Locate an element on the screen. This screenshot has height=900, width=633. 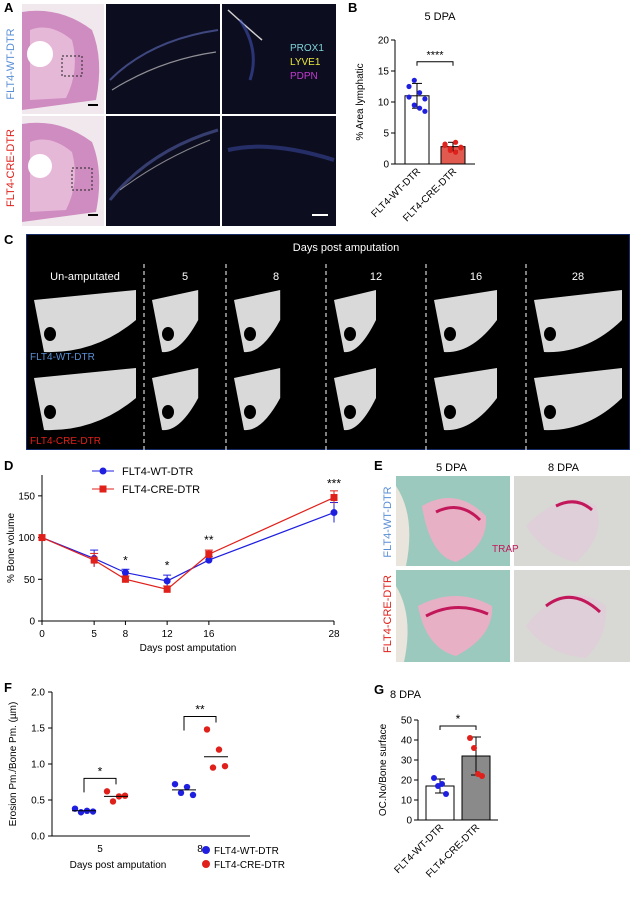
ct-column-label: 16 is located at coordinates (476, 277).